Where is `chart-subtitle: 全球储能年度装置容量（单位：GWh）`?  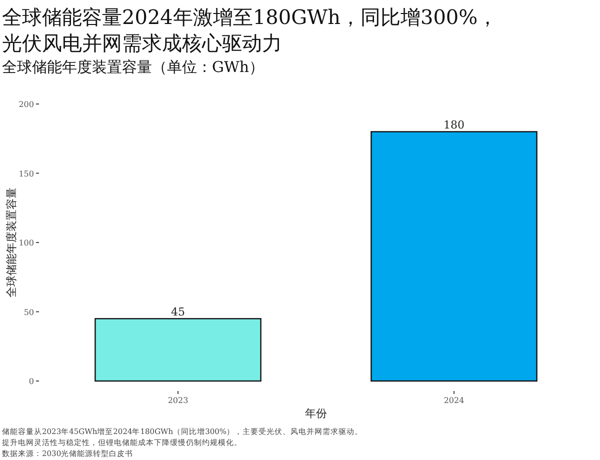
chart-subtitle: 全球储能年度装置容量（单位：GWh） is located at coordinates (133, 67).